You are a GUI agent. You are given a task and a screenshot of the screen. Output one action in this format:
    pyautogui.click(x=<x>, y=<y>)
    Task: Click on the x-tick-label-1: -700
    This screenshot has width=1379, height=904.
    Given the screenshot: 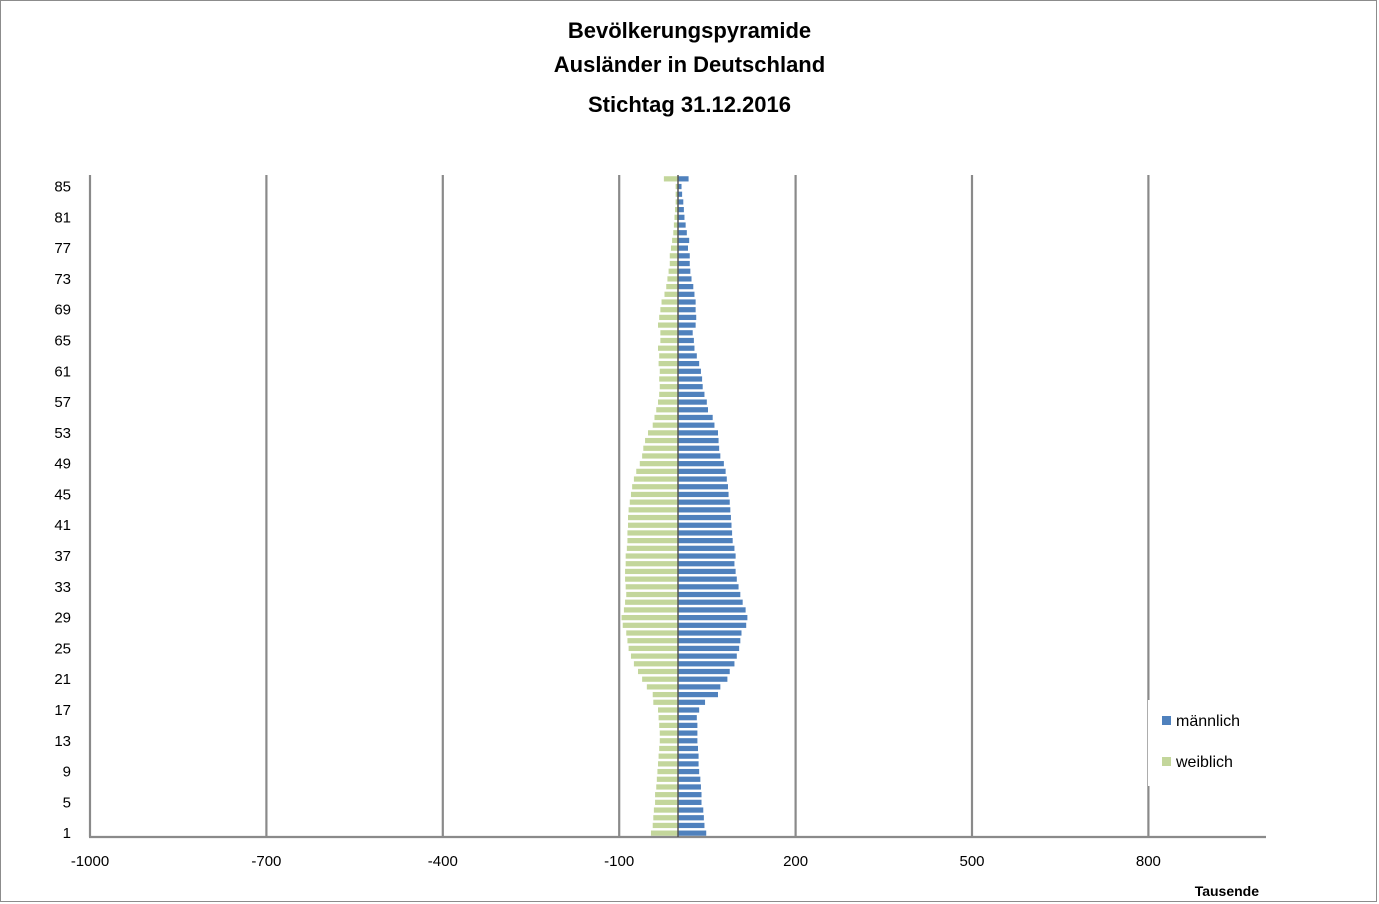 What is the action you would take?
    pyautogui.click(x=266, y=861)
    